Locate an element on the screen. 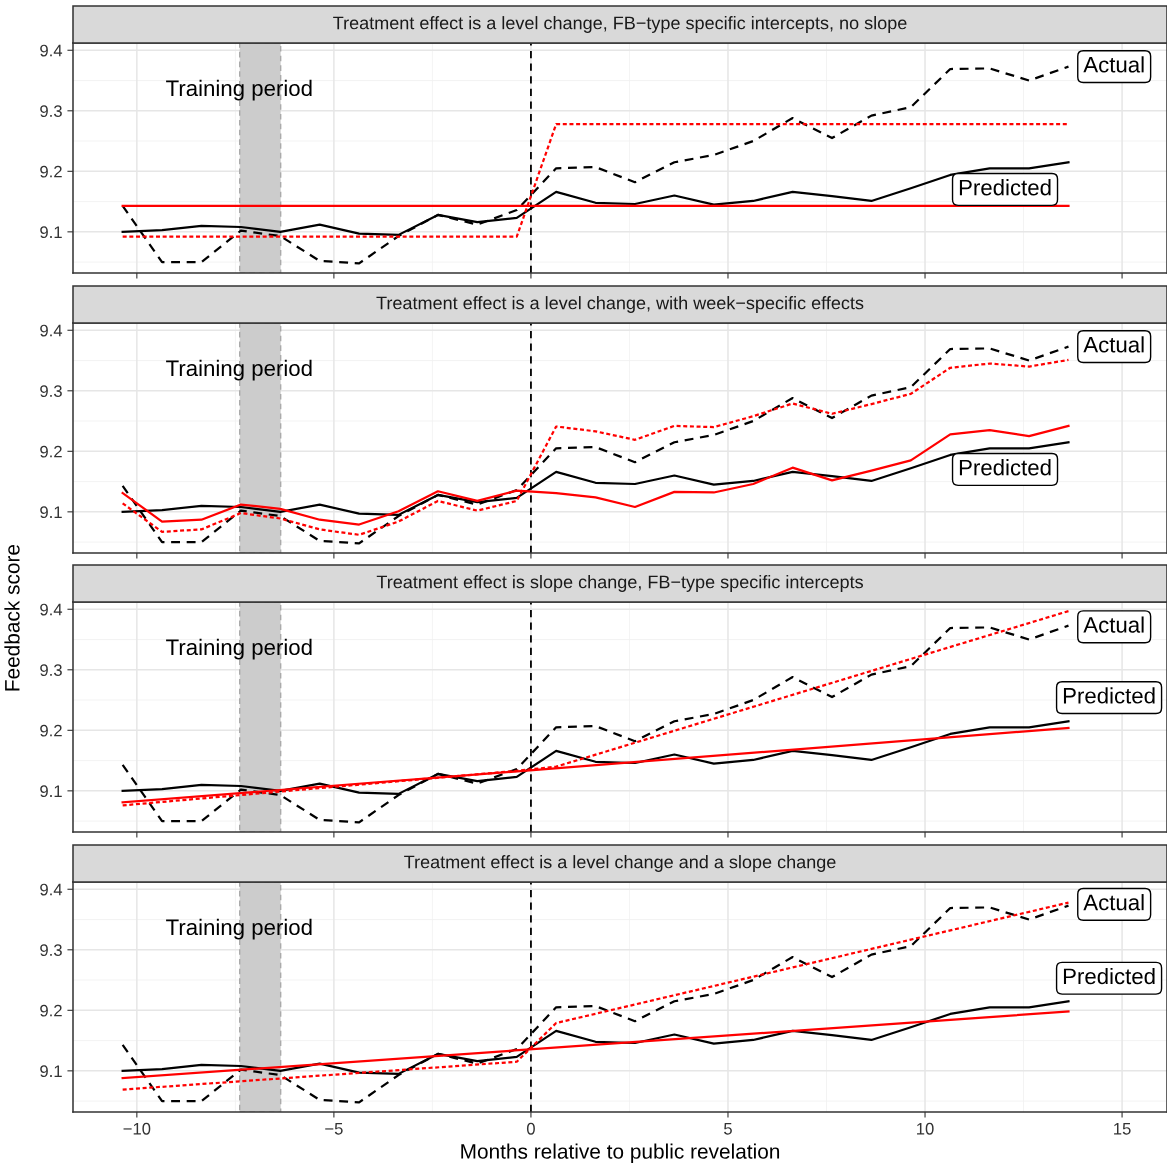 This screenshot has width=1167, height=1169. x-tick-label: −10 is located at coordinates (137, 1128).